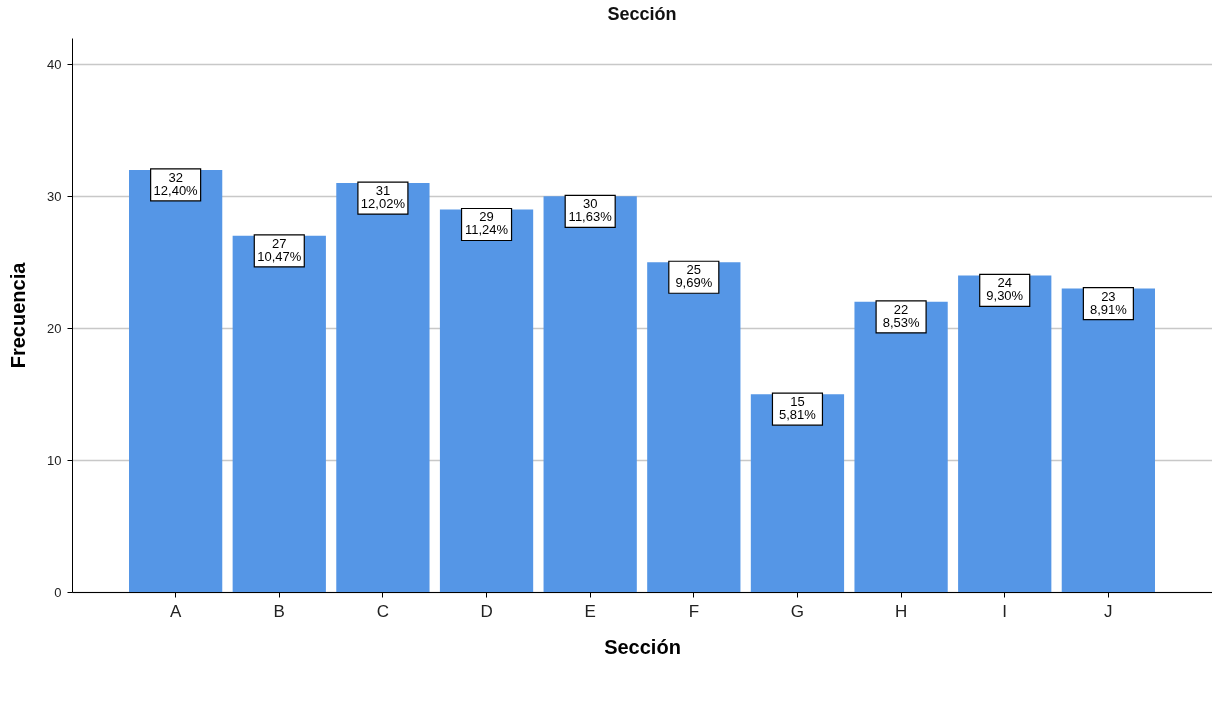 The height and width of the screenshot is (706, 1221). I want to click on data-label: 30 11,63%, so click(590, 210).